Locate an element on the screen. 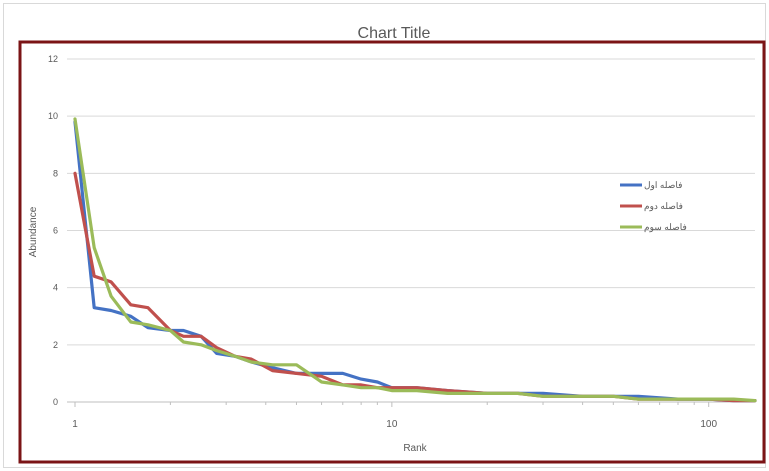  x-tick-label: 10 is located at coordinates (392, 424).